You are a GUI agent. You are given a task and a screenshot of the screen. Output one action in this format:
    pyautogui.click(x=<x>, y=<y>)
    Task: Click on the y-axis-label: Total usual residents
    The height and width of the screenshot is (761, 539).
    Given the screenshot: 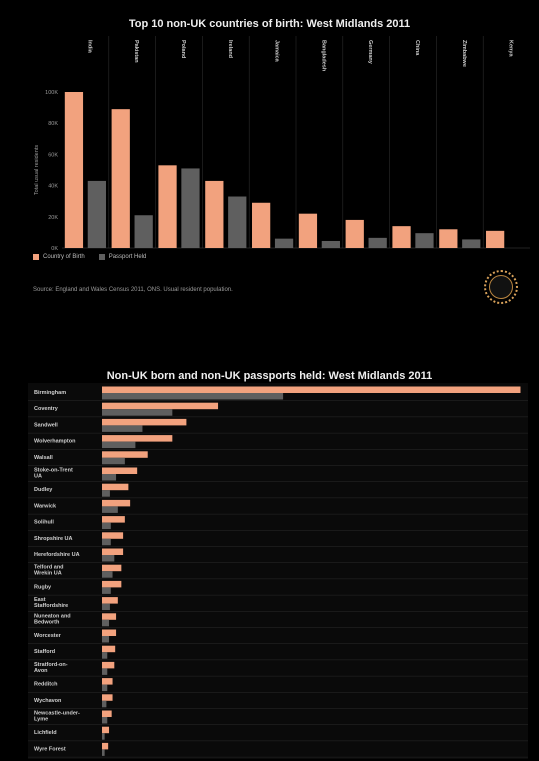 What is the action you would take?
    pyautogui.click(x=37, y=170)
    